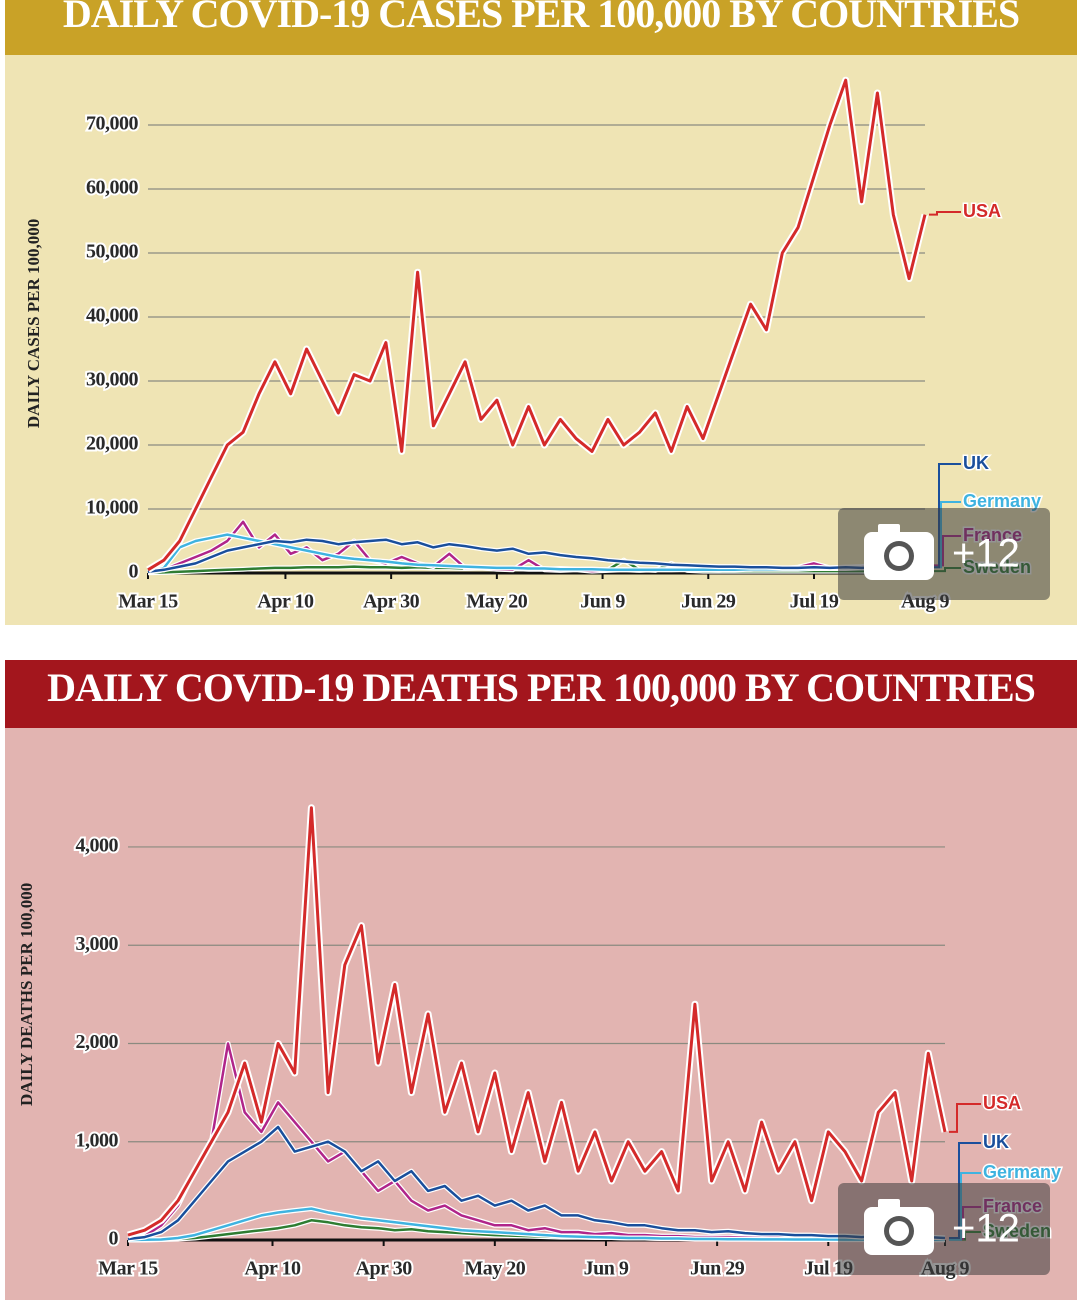  What do you see at coordinates (814, 602) in the screenshot?
I see `x-tick-label: Jul 19` at bounding box center [814, 602].